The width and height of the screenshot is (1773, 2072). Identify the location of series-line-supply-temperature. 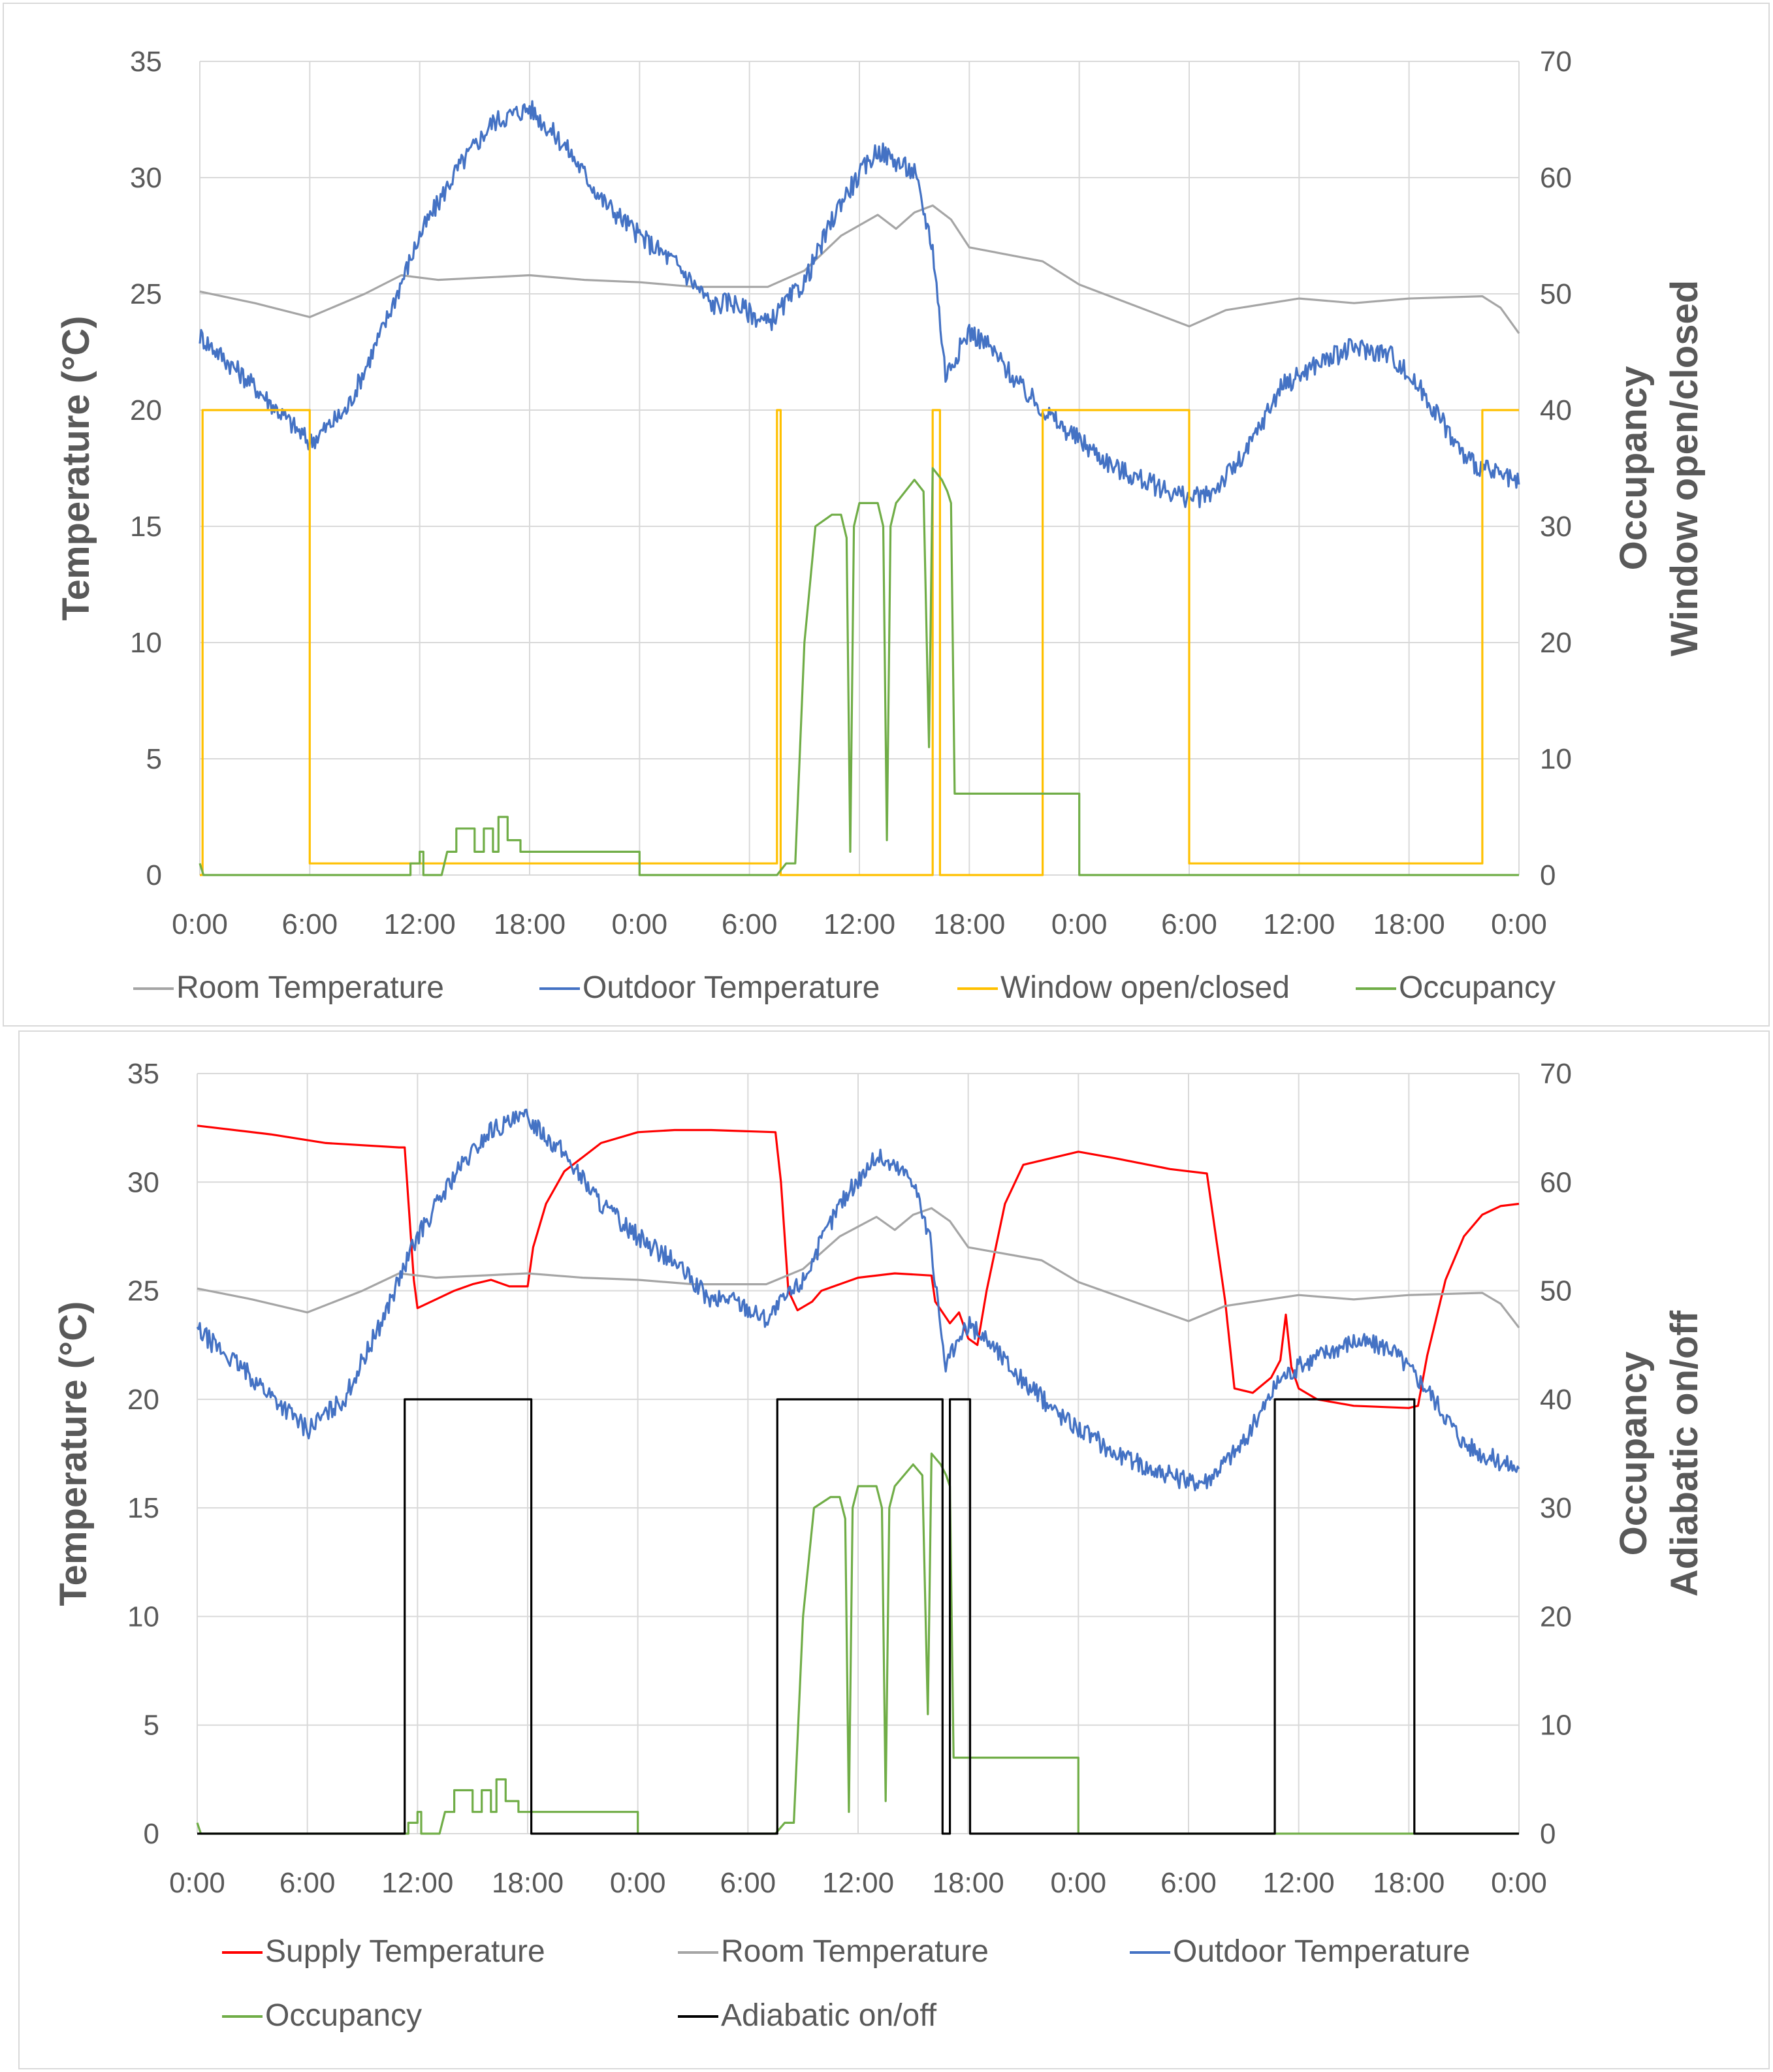
(858, 1266).